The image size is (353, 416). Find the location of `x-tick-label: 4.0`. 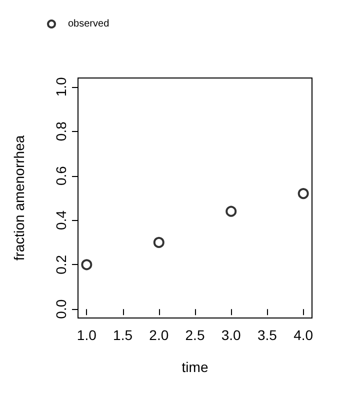

x-tick-label: 4.0 is located at coordinates (304, 335).